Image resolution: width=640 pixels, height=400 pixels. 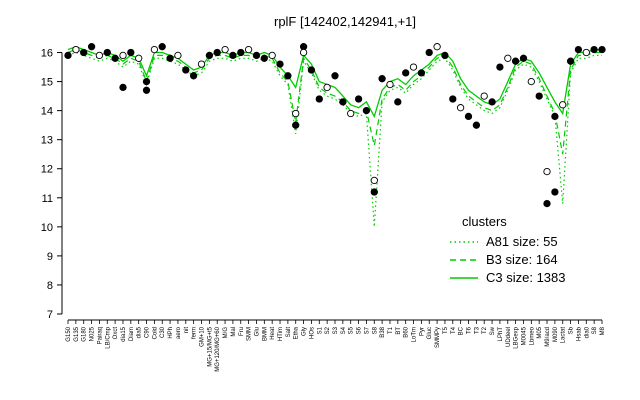 What do you see at coordinates (257, 331) in the screenshot?
I see `x-tick-label: Glu` at bounding box center [257, 331].